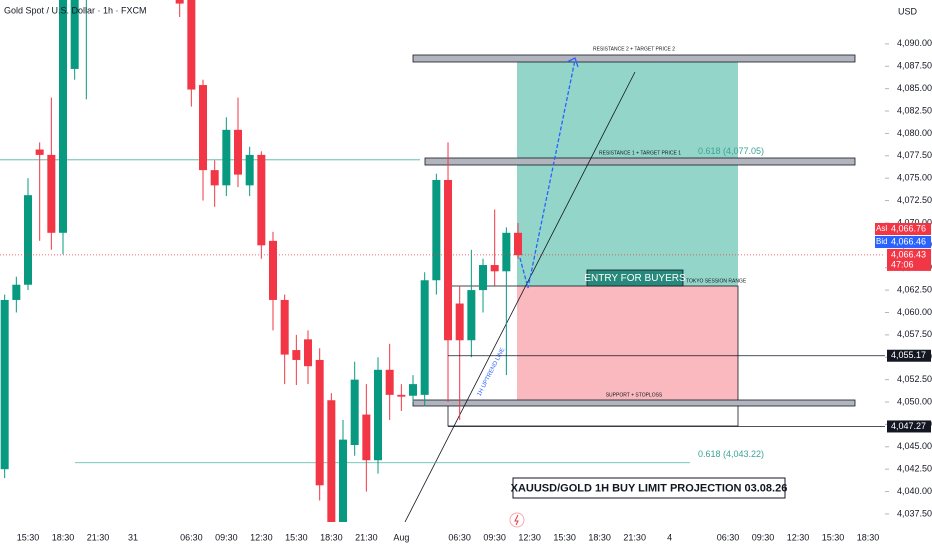 This screenshot has width=932, height=550. What do you see at coordinates (914, 289) in the screenshot?
I see `y-tick-label: 4,062.50` at bounding box center [914, 289].